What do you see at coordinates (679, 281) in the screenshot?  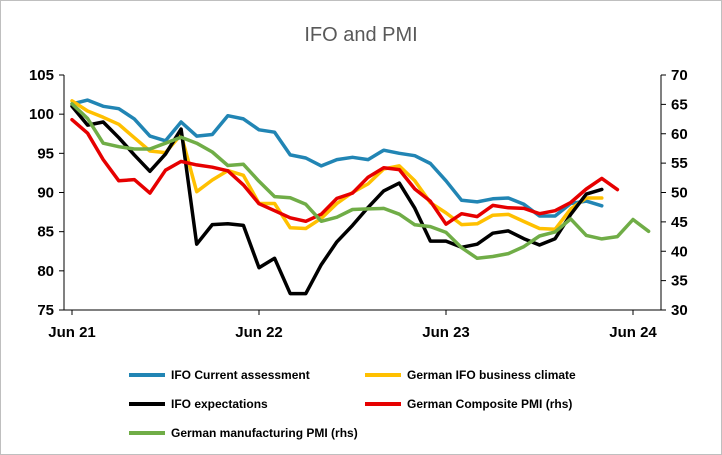 I see `y-right-tick-label: 35` at bounding box center [679, 281].